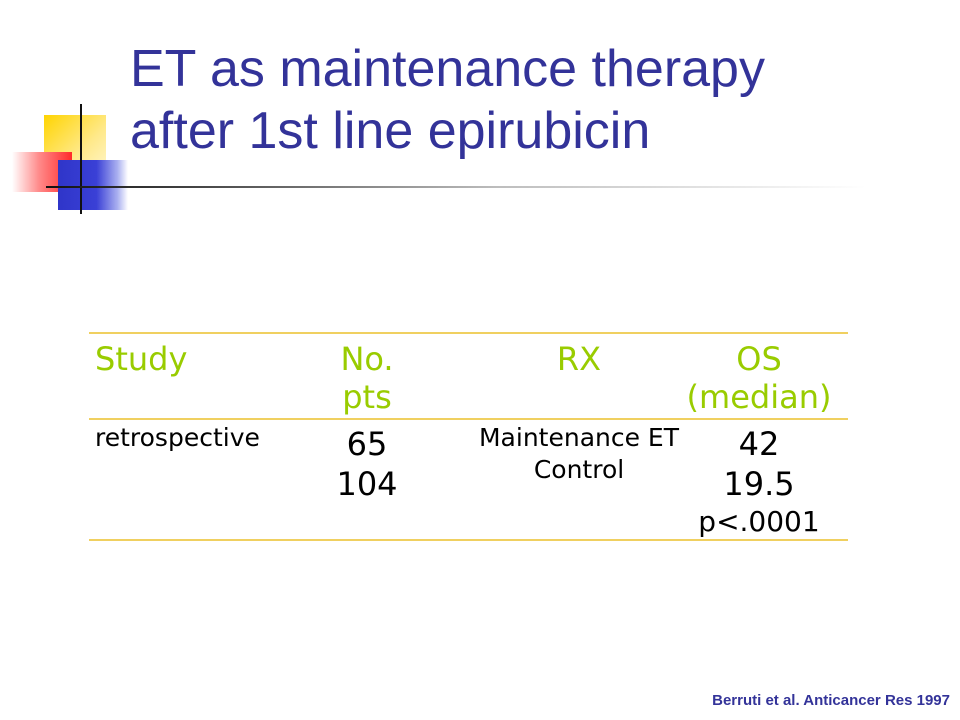 This screenshot has height=720, width=960. What do you see at coordinates (578, 437) in the screenshot?
I see `cell-rx-maintenance: Maintenance ET` at bounding box center [578, 437].